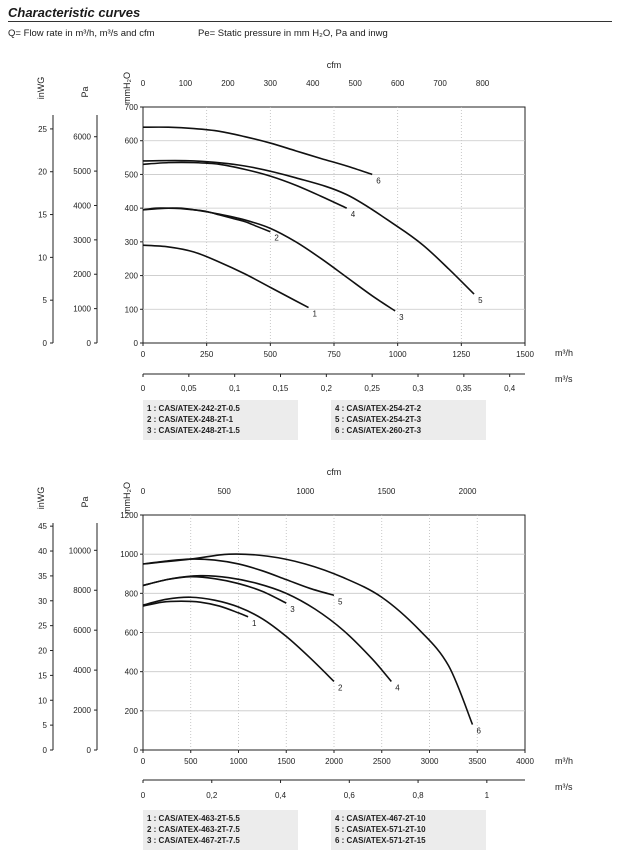  What do you see at coordinates (313, 83) in the screenshot?
I see `chart1-cfm-tick-label: 400` at bounding box center [313, 83].